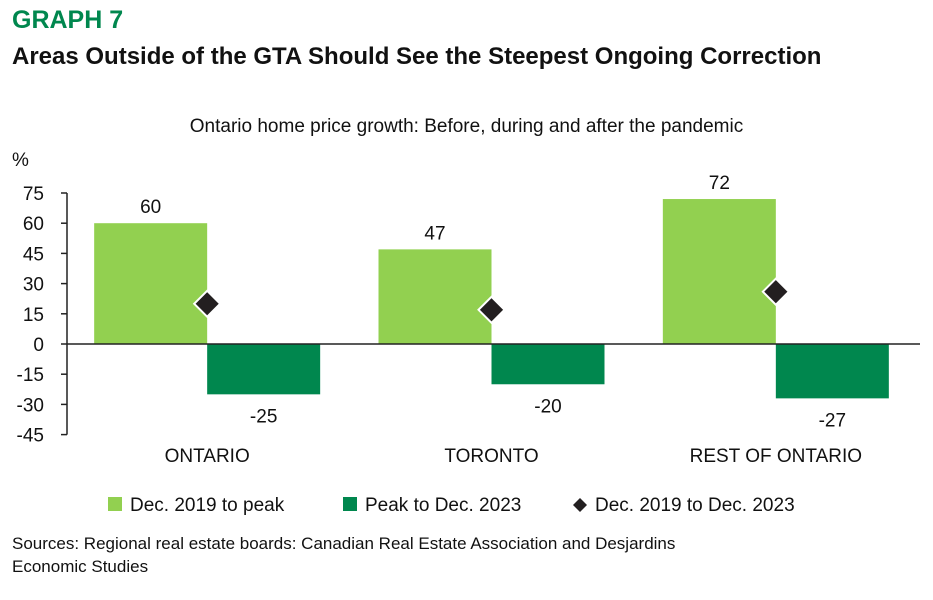 The width and height of the screenshot is (933, 600). What do you see at coordinates (20, 160) in the screenshot?
I see `y-axis-label: %` at bounding box center [20, 160].